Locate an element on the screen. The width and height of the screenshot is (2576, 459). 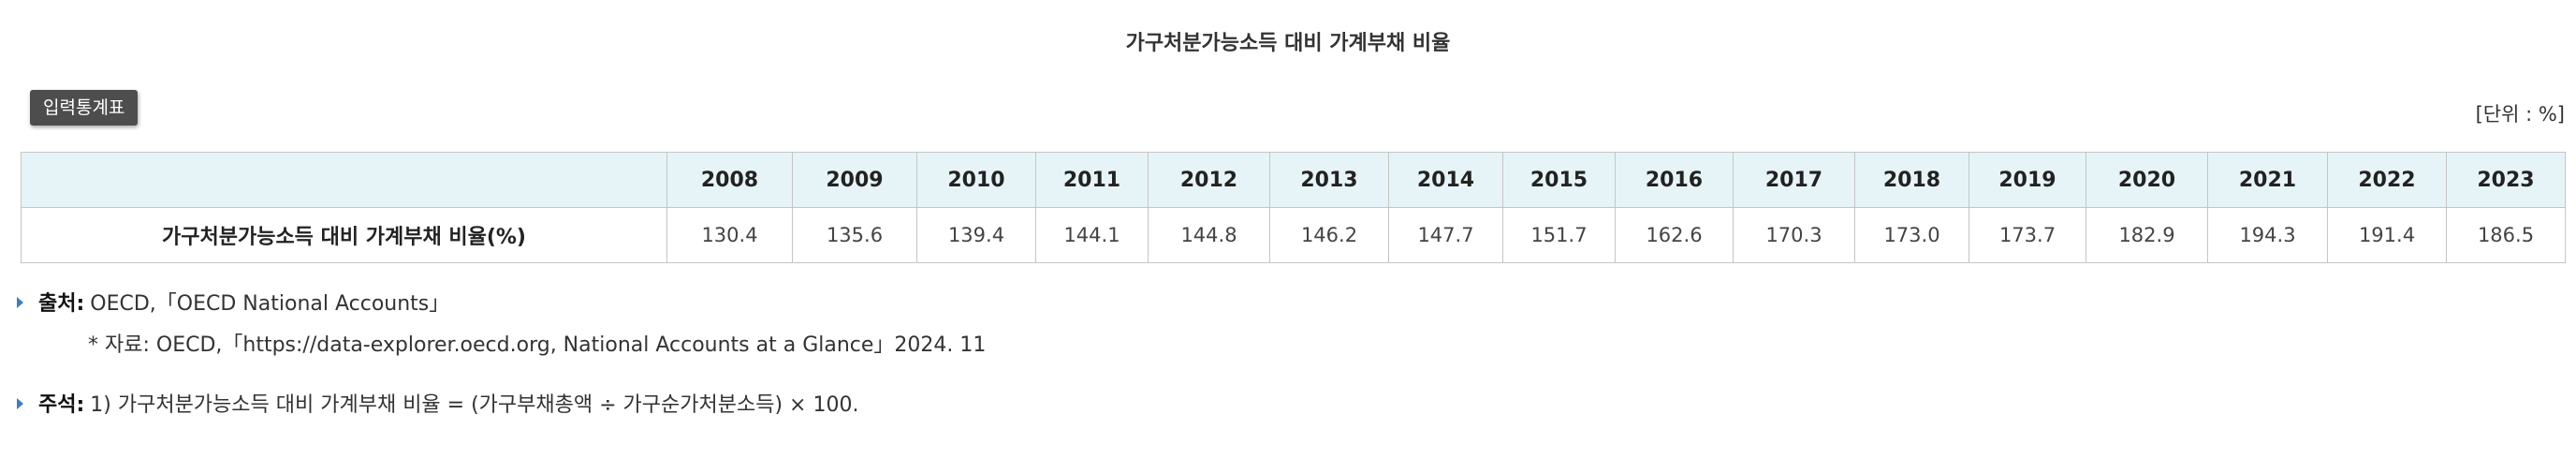
column-header-2022: 2022 is located at coordinates (2387, 180).